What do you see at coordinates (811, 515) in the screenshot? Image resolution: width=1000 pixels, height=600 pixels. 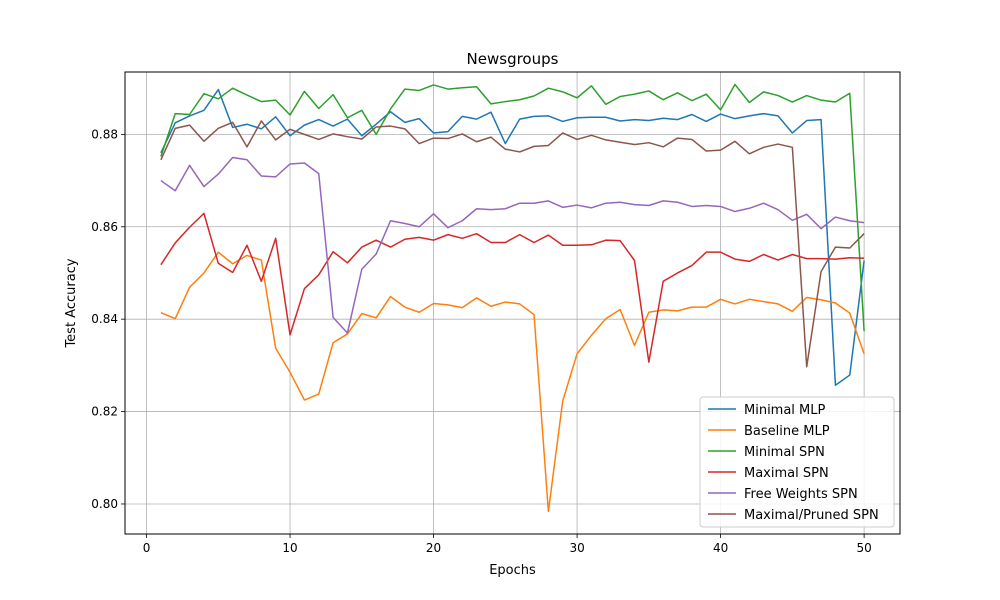 I see `legend-label: Maximal/Pruned SPN` at bounding box center [811, 515].